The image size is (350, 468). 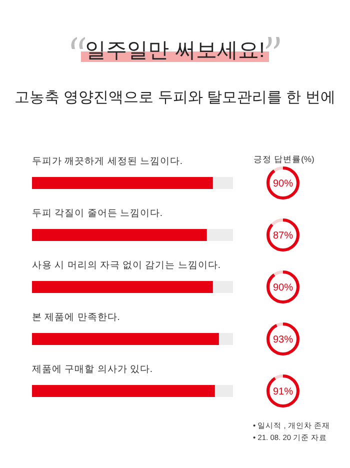 What do you see at coordinates (283, 236) in the screenshot?
I see `data-label: 87%` at bounding box center [283, 236].